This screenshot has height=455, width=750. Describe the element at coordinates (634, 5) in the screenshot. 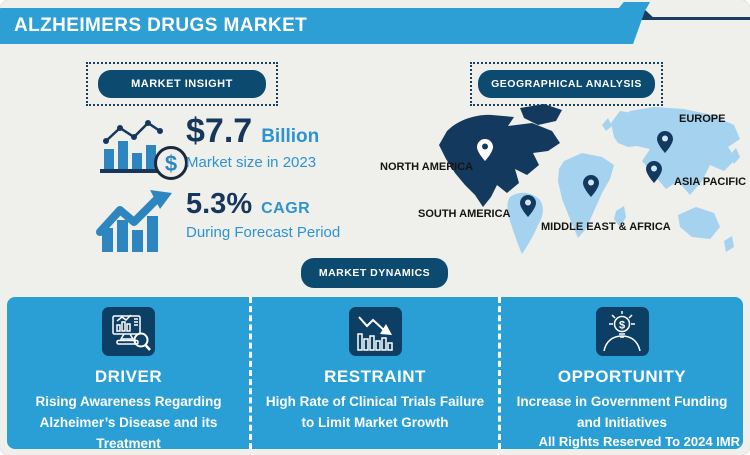

I see `ribbon-flap` at that location.